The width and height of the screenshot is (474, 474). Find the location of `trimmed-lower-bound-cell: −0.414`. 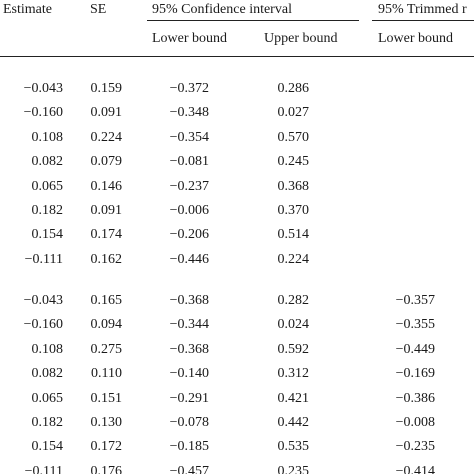

trimmed-lower-bound-cell: −0.414 is located at coordinates (415, 469).